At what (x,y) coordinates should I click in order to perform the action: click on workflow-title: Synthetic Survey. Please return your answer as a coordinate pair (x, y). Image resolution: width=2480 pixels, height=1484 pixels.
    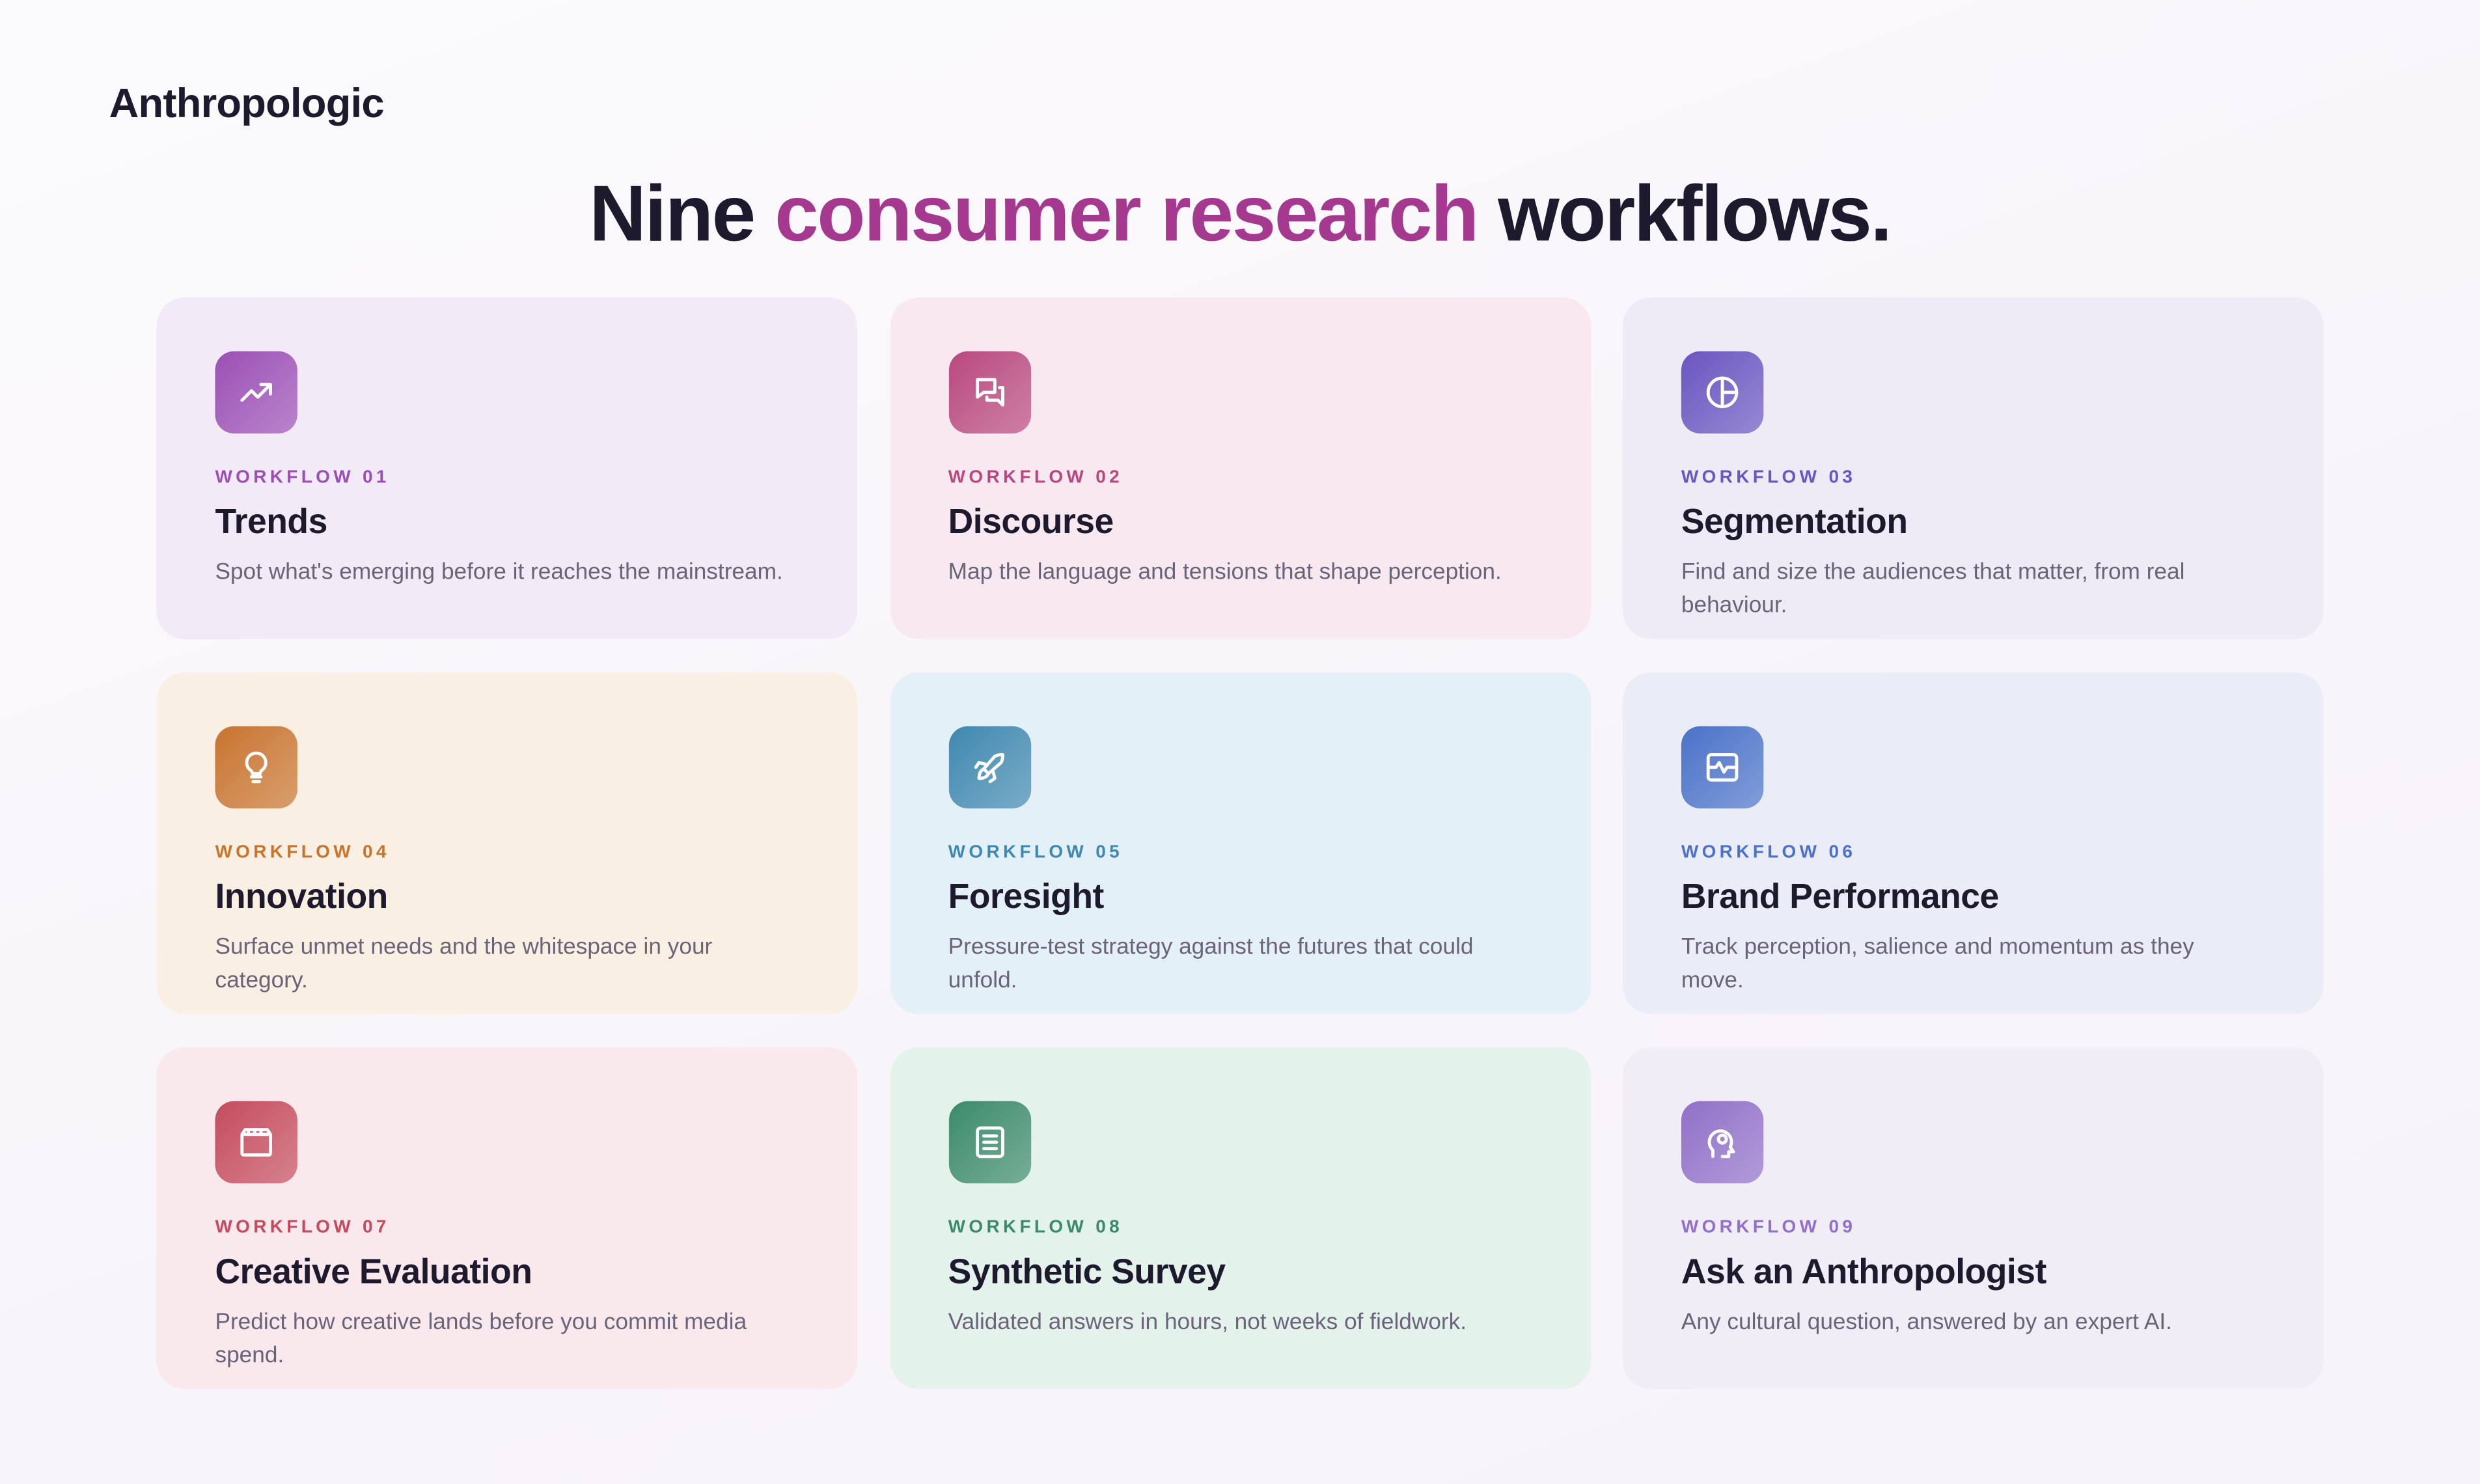
    Looking at the image, I should click on (1087, 1271).